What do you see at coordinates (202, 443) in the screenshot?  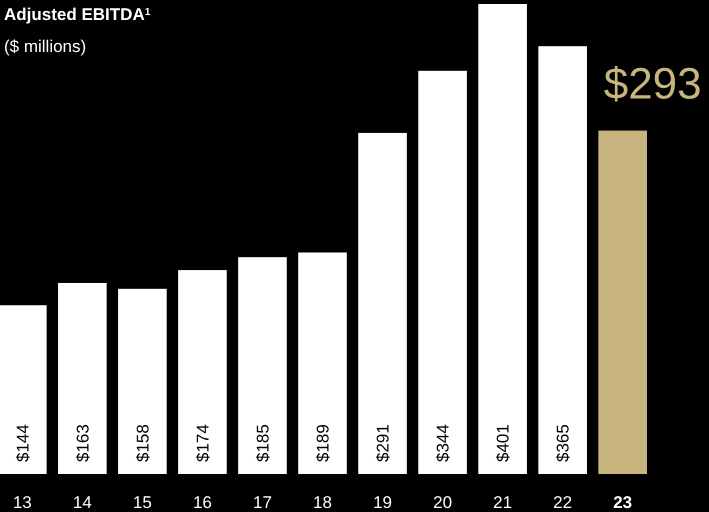 I see `data-label: $174` at bounding box center [202, 443].